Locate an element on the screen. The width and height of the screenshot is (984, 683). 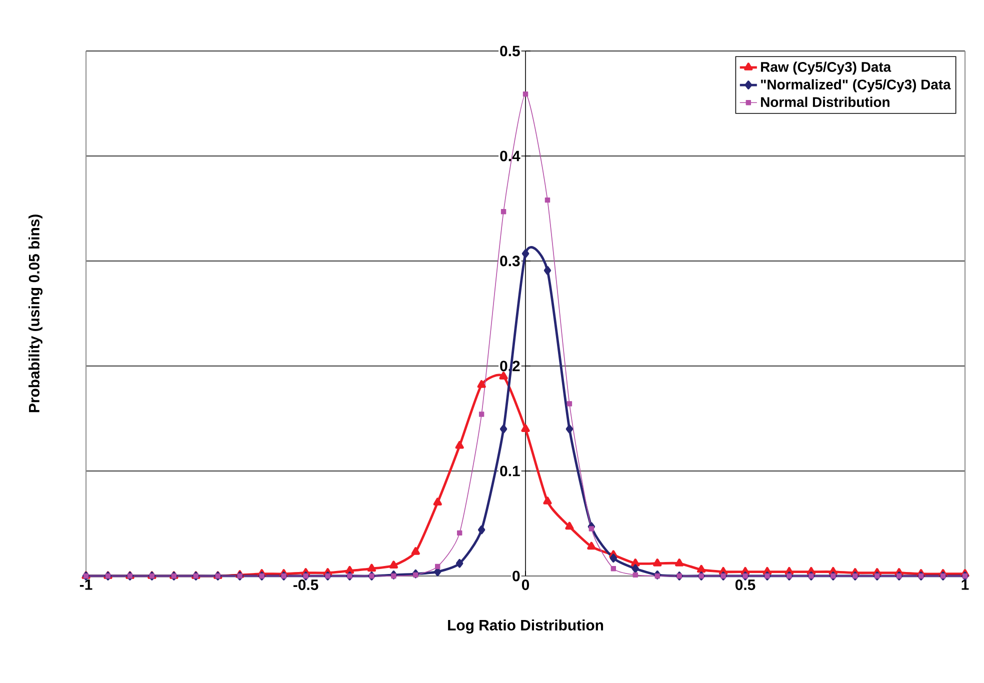
legend-label: Normal Distribution is located at coordinates (825, 102).